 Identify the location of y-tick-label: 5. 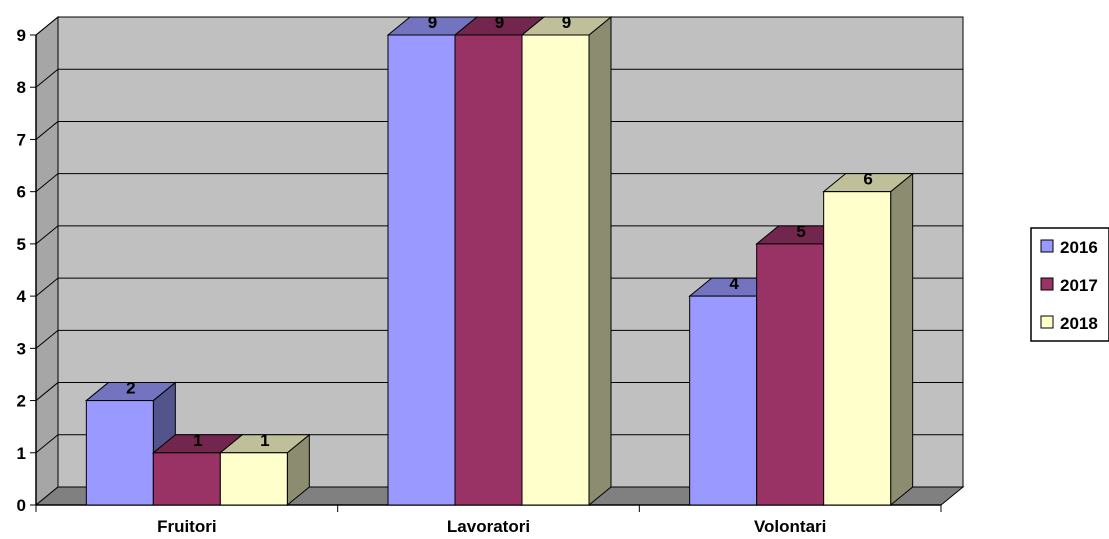
(21, 244).